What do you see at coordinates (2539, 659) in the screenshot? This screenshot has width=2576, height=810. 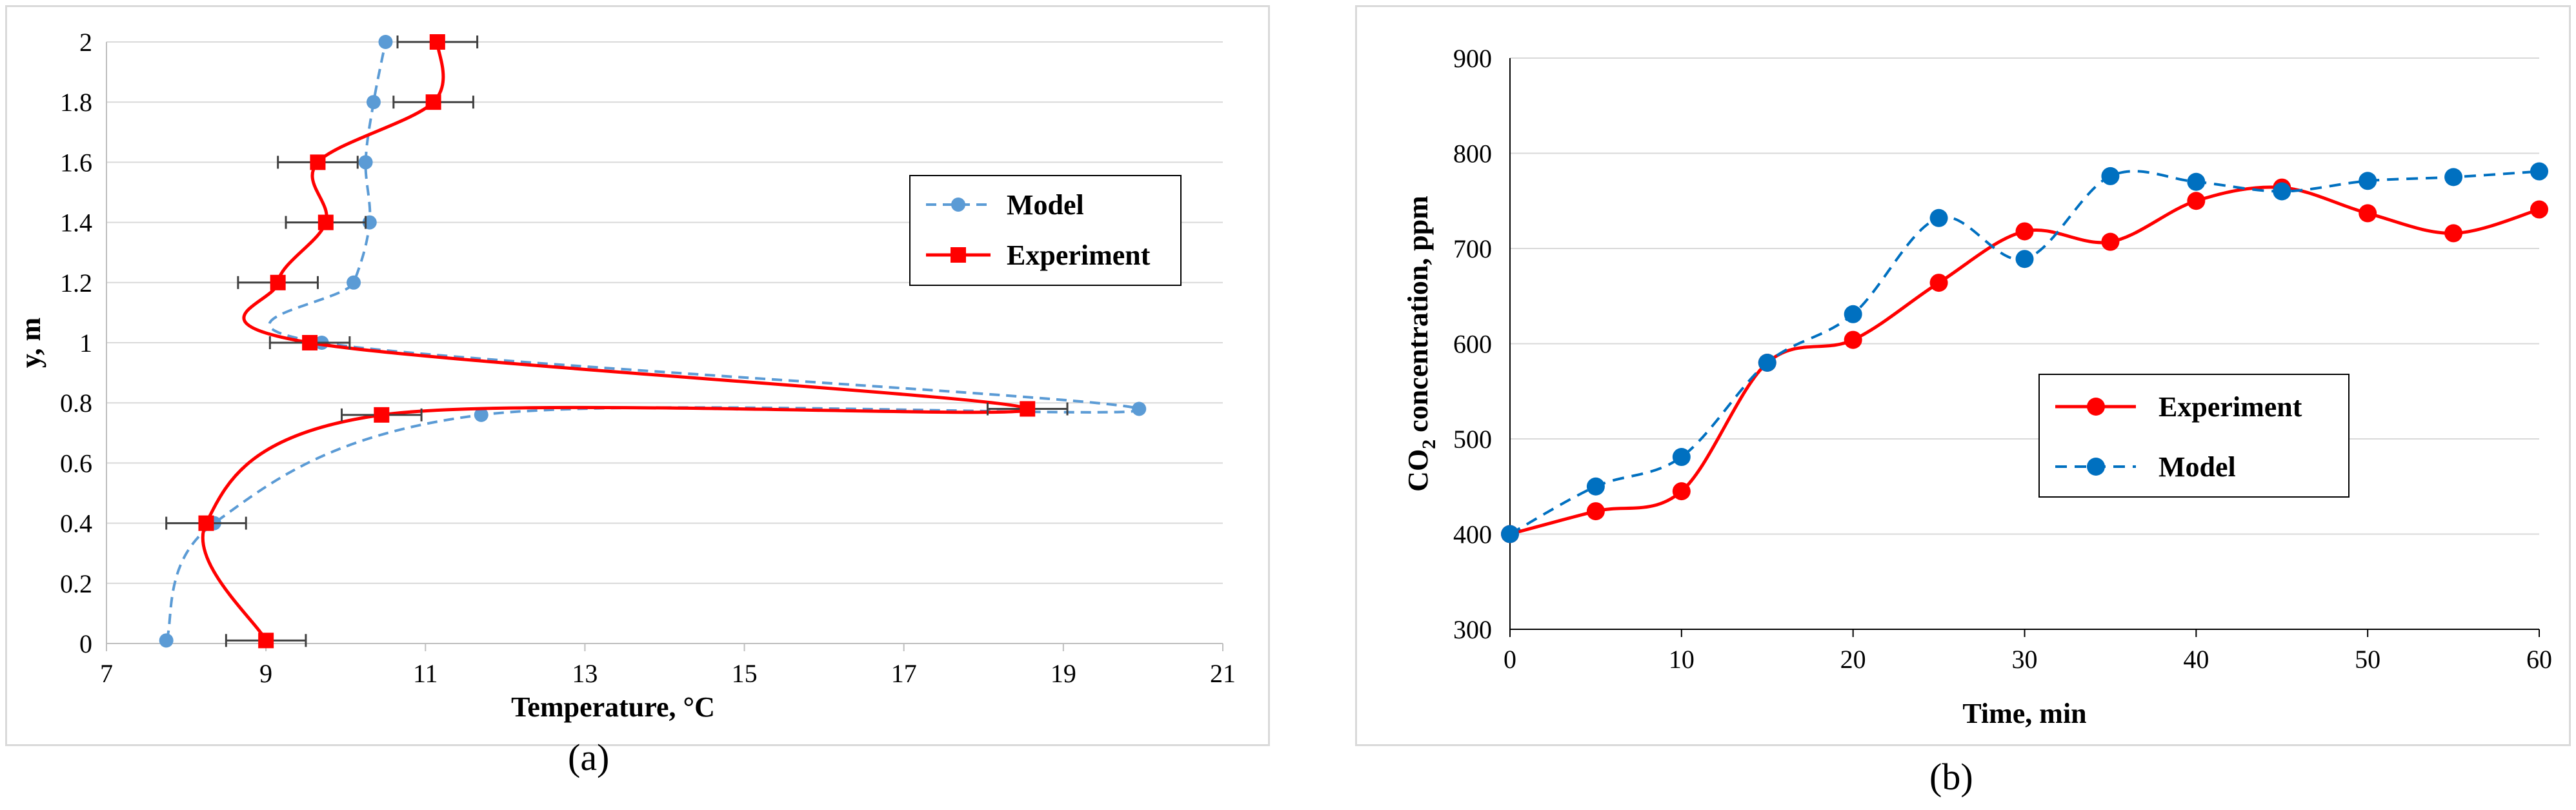 I see `b-x-tick-label: 60` at bounding box center [2539, 659].